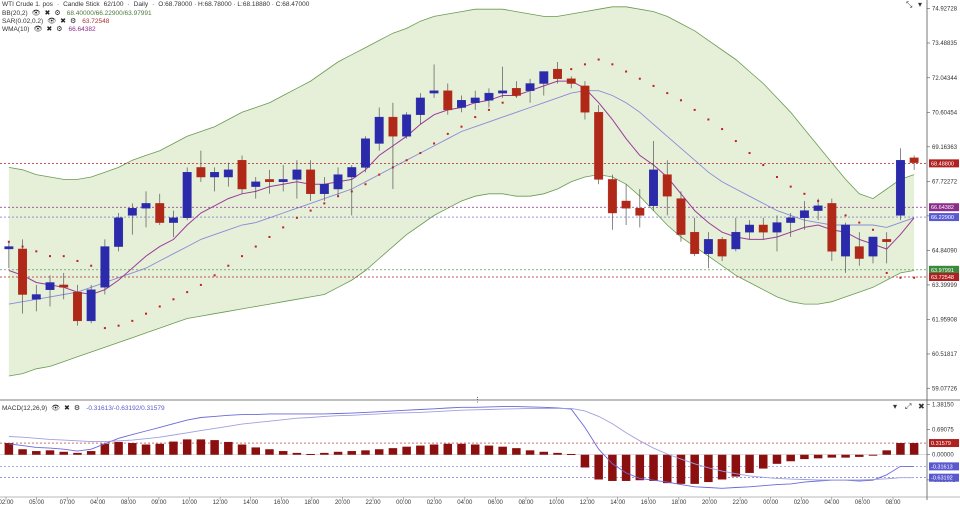 This screenshot has height=507, width=960. What do you see at coordinates (942, 479) in the screenshot?
I see `macd-tag-label: -0.63192` at bounding box center [942, 479].